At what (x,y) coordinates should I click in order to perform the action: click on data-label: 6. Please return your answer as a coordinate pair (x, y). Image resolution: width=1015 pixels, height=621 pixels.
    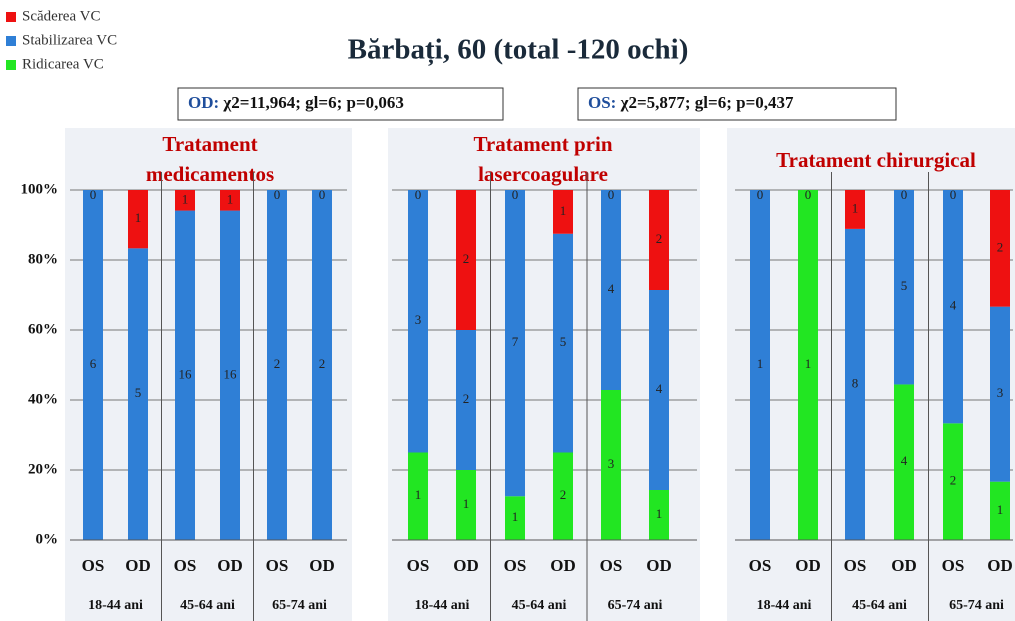
    Looking at the image, I should click on (93, 363).